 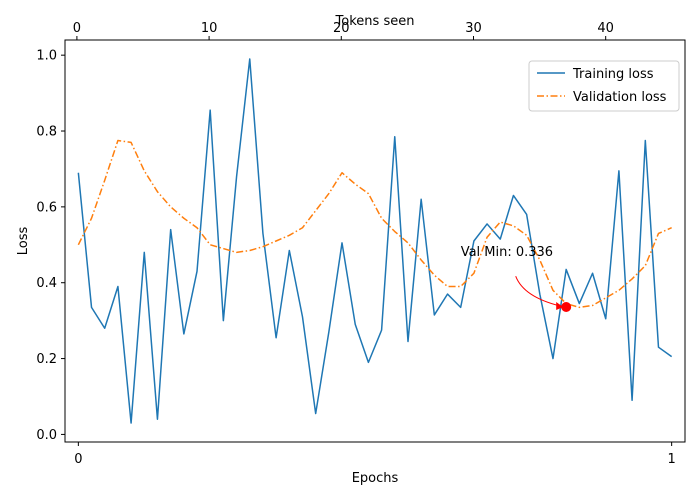 What do you see at coordinates (78, 459) in the screenshot?
I see `x-tick-label: 0` at bounding box center [78, 459].